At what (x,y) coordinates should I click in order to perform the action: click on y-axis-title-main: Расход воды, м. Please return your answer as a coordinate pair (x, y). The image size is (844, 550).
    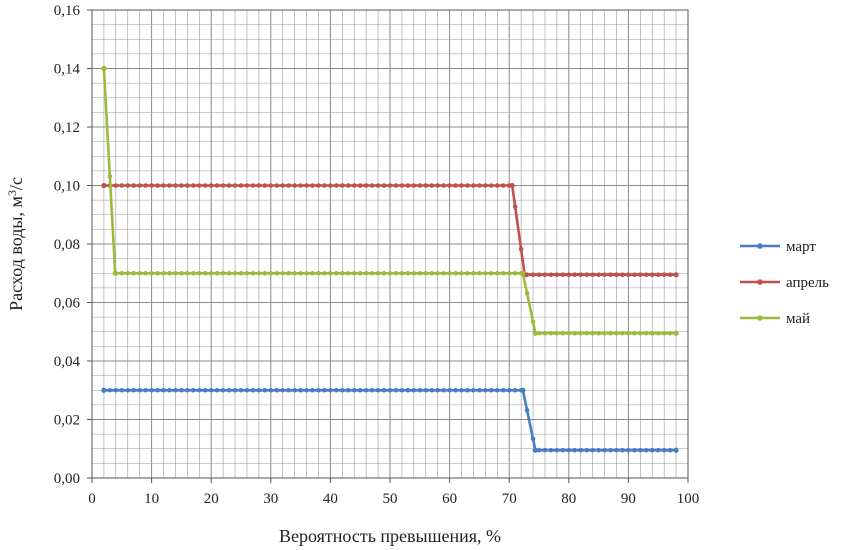
    Looking at the image, I should click on (16, 253).